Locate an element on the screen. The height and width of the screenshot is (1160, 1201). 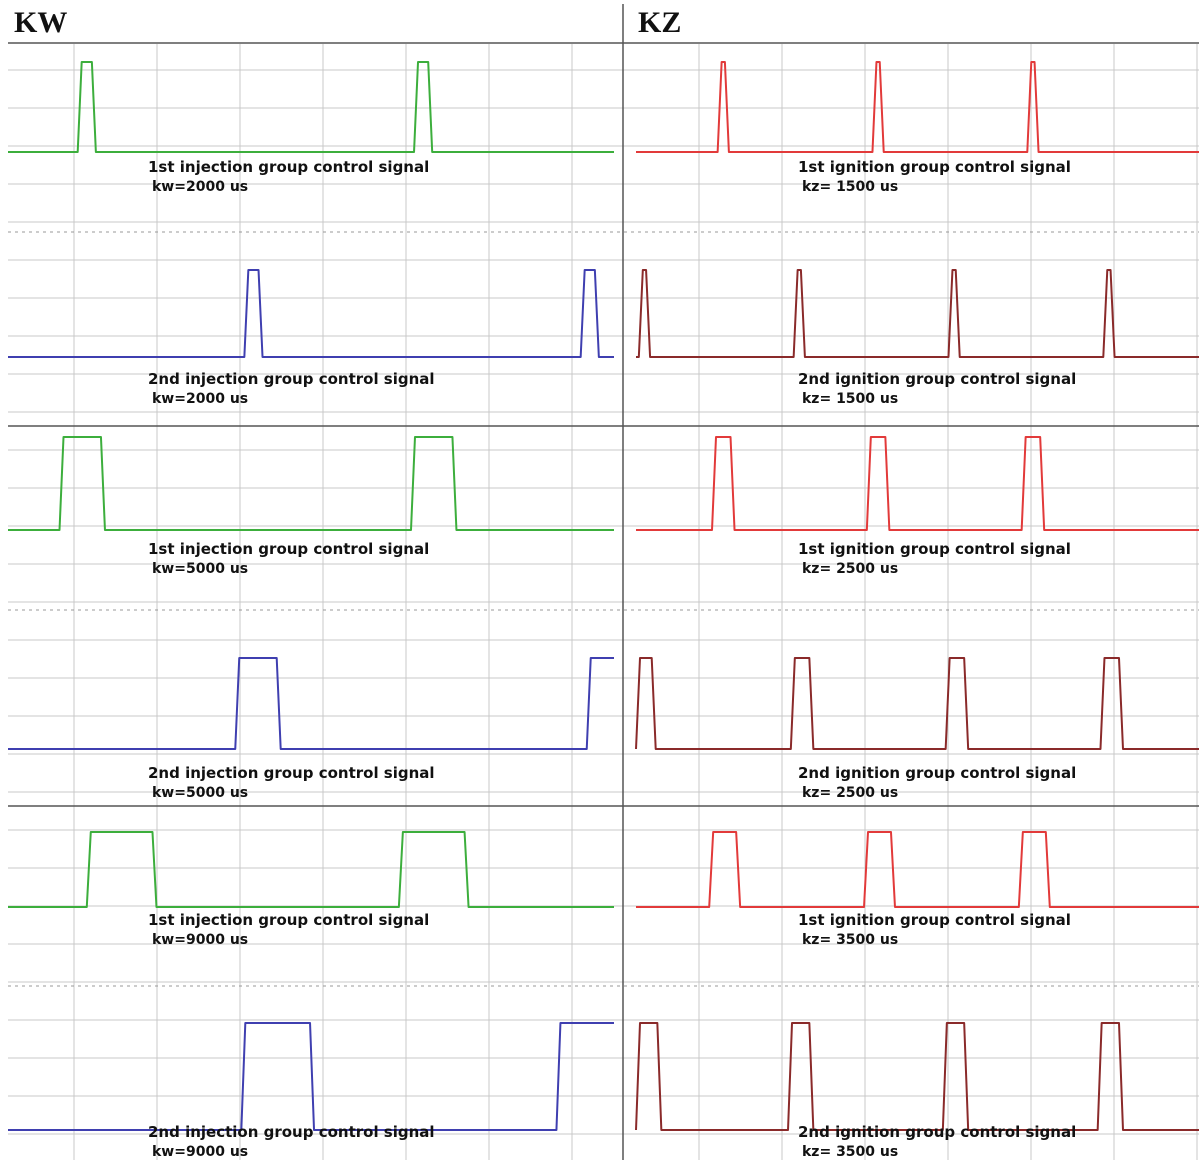
kz-column-heading: KZ is located at coordinates (660, 22).